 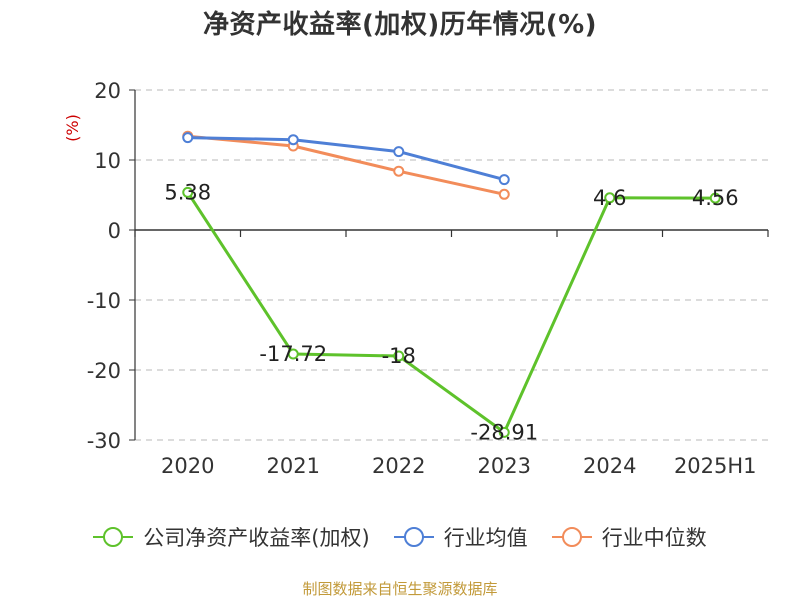 What do you see at coordinates (609, 466) in the screenshot?
I see `x-tick-label: 2024` at bounding box center [609, 466].